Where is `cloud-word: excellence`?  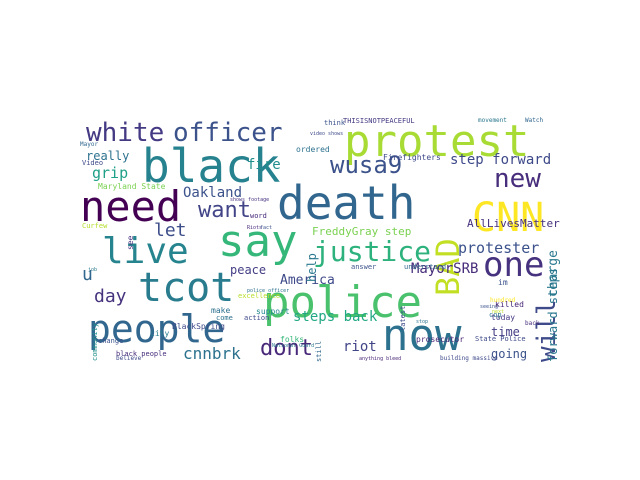 cloud-word: excellence is located at coordinates (259, 296).